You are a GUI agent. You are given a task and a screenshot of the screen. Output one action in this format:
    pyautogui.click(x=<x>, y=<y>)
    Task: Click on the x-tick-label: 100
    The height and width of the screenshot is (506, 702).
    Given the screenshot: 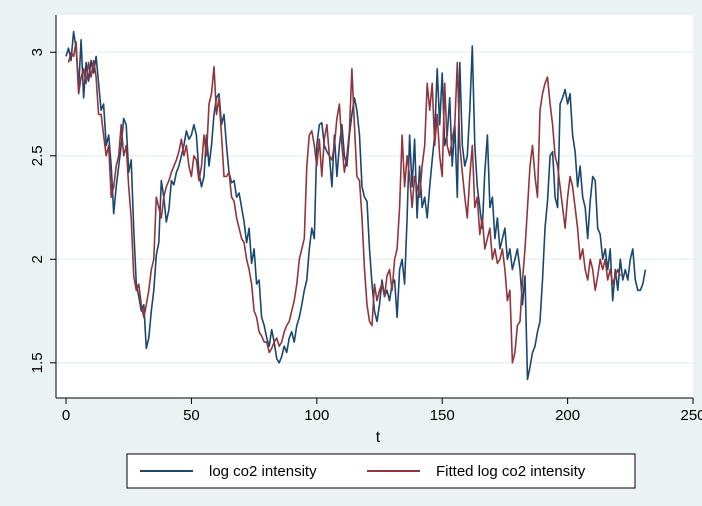 What is the action you would take?
    pyautogui.click(x=316, y=415)
    